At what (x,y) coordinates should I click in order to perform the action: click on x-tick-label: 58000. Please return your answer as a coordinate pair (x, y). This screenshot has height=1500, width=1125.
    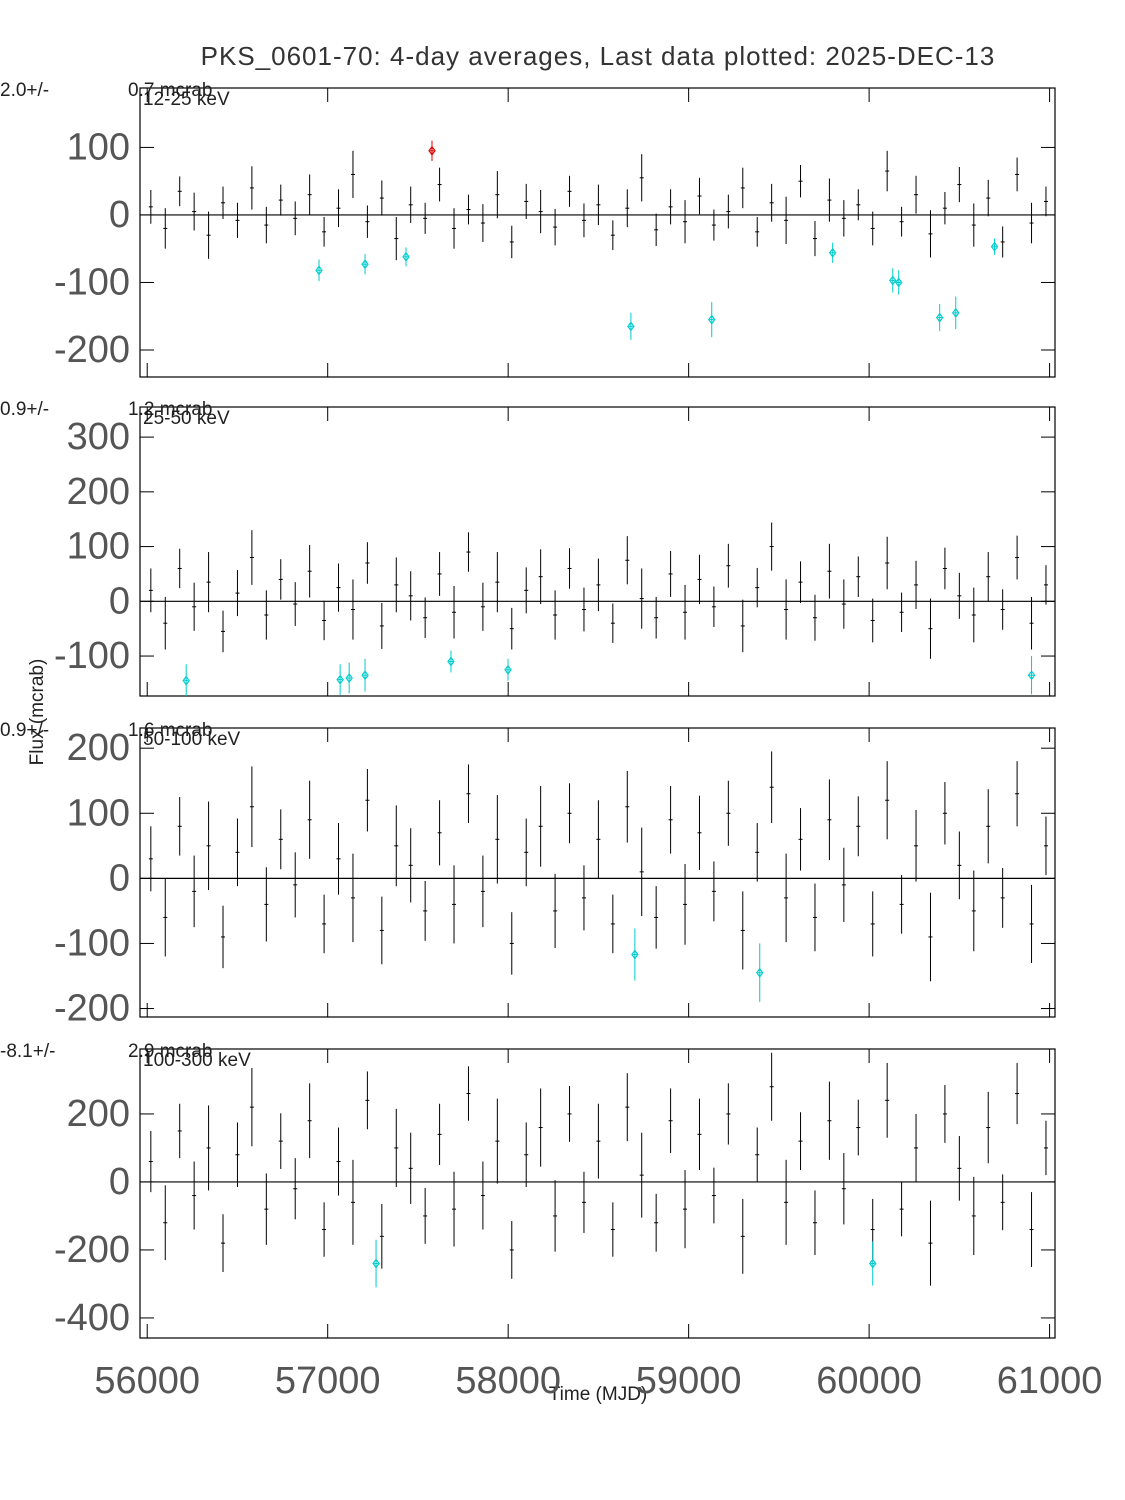
    Looking at the image, I should click on (508, 1381).